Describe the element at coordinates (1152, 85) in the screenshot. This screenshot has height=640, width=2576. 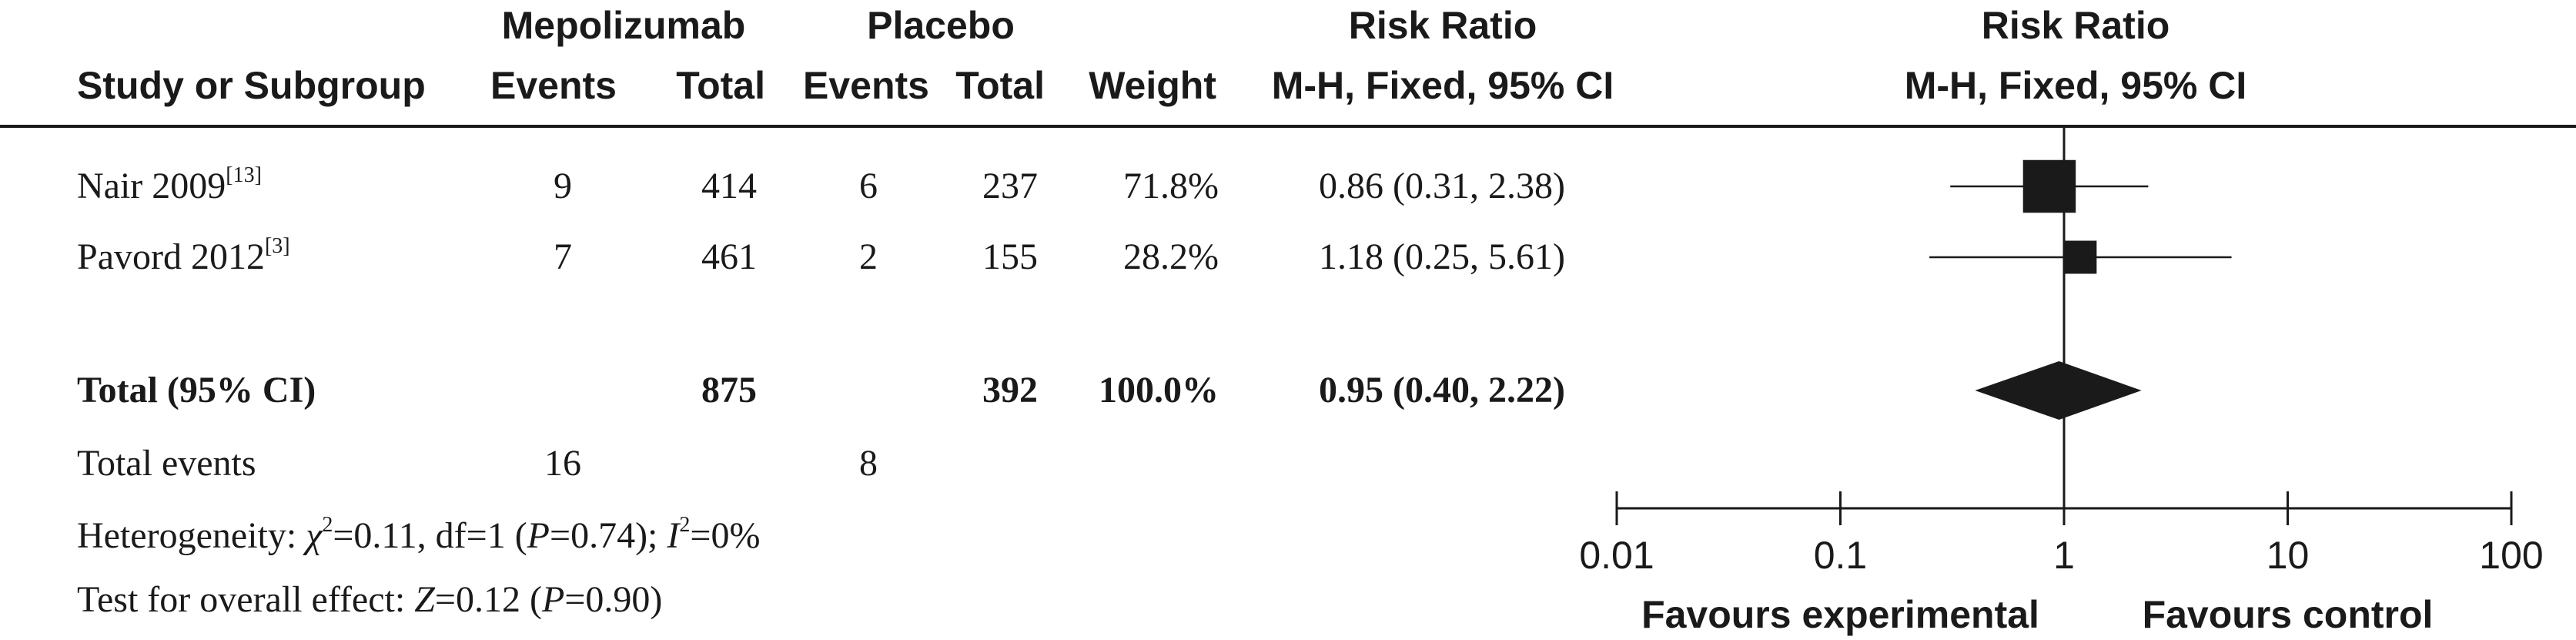
I see `weight-column-header: Weight` at that location.